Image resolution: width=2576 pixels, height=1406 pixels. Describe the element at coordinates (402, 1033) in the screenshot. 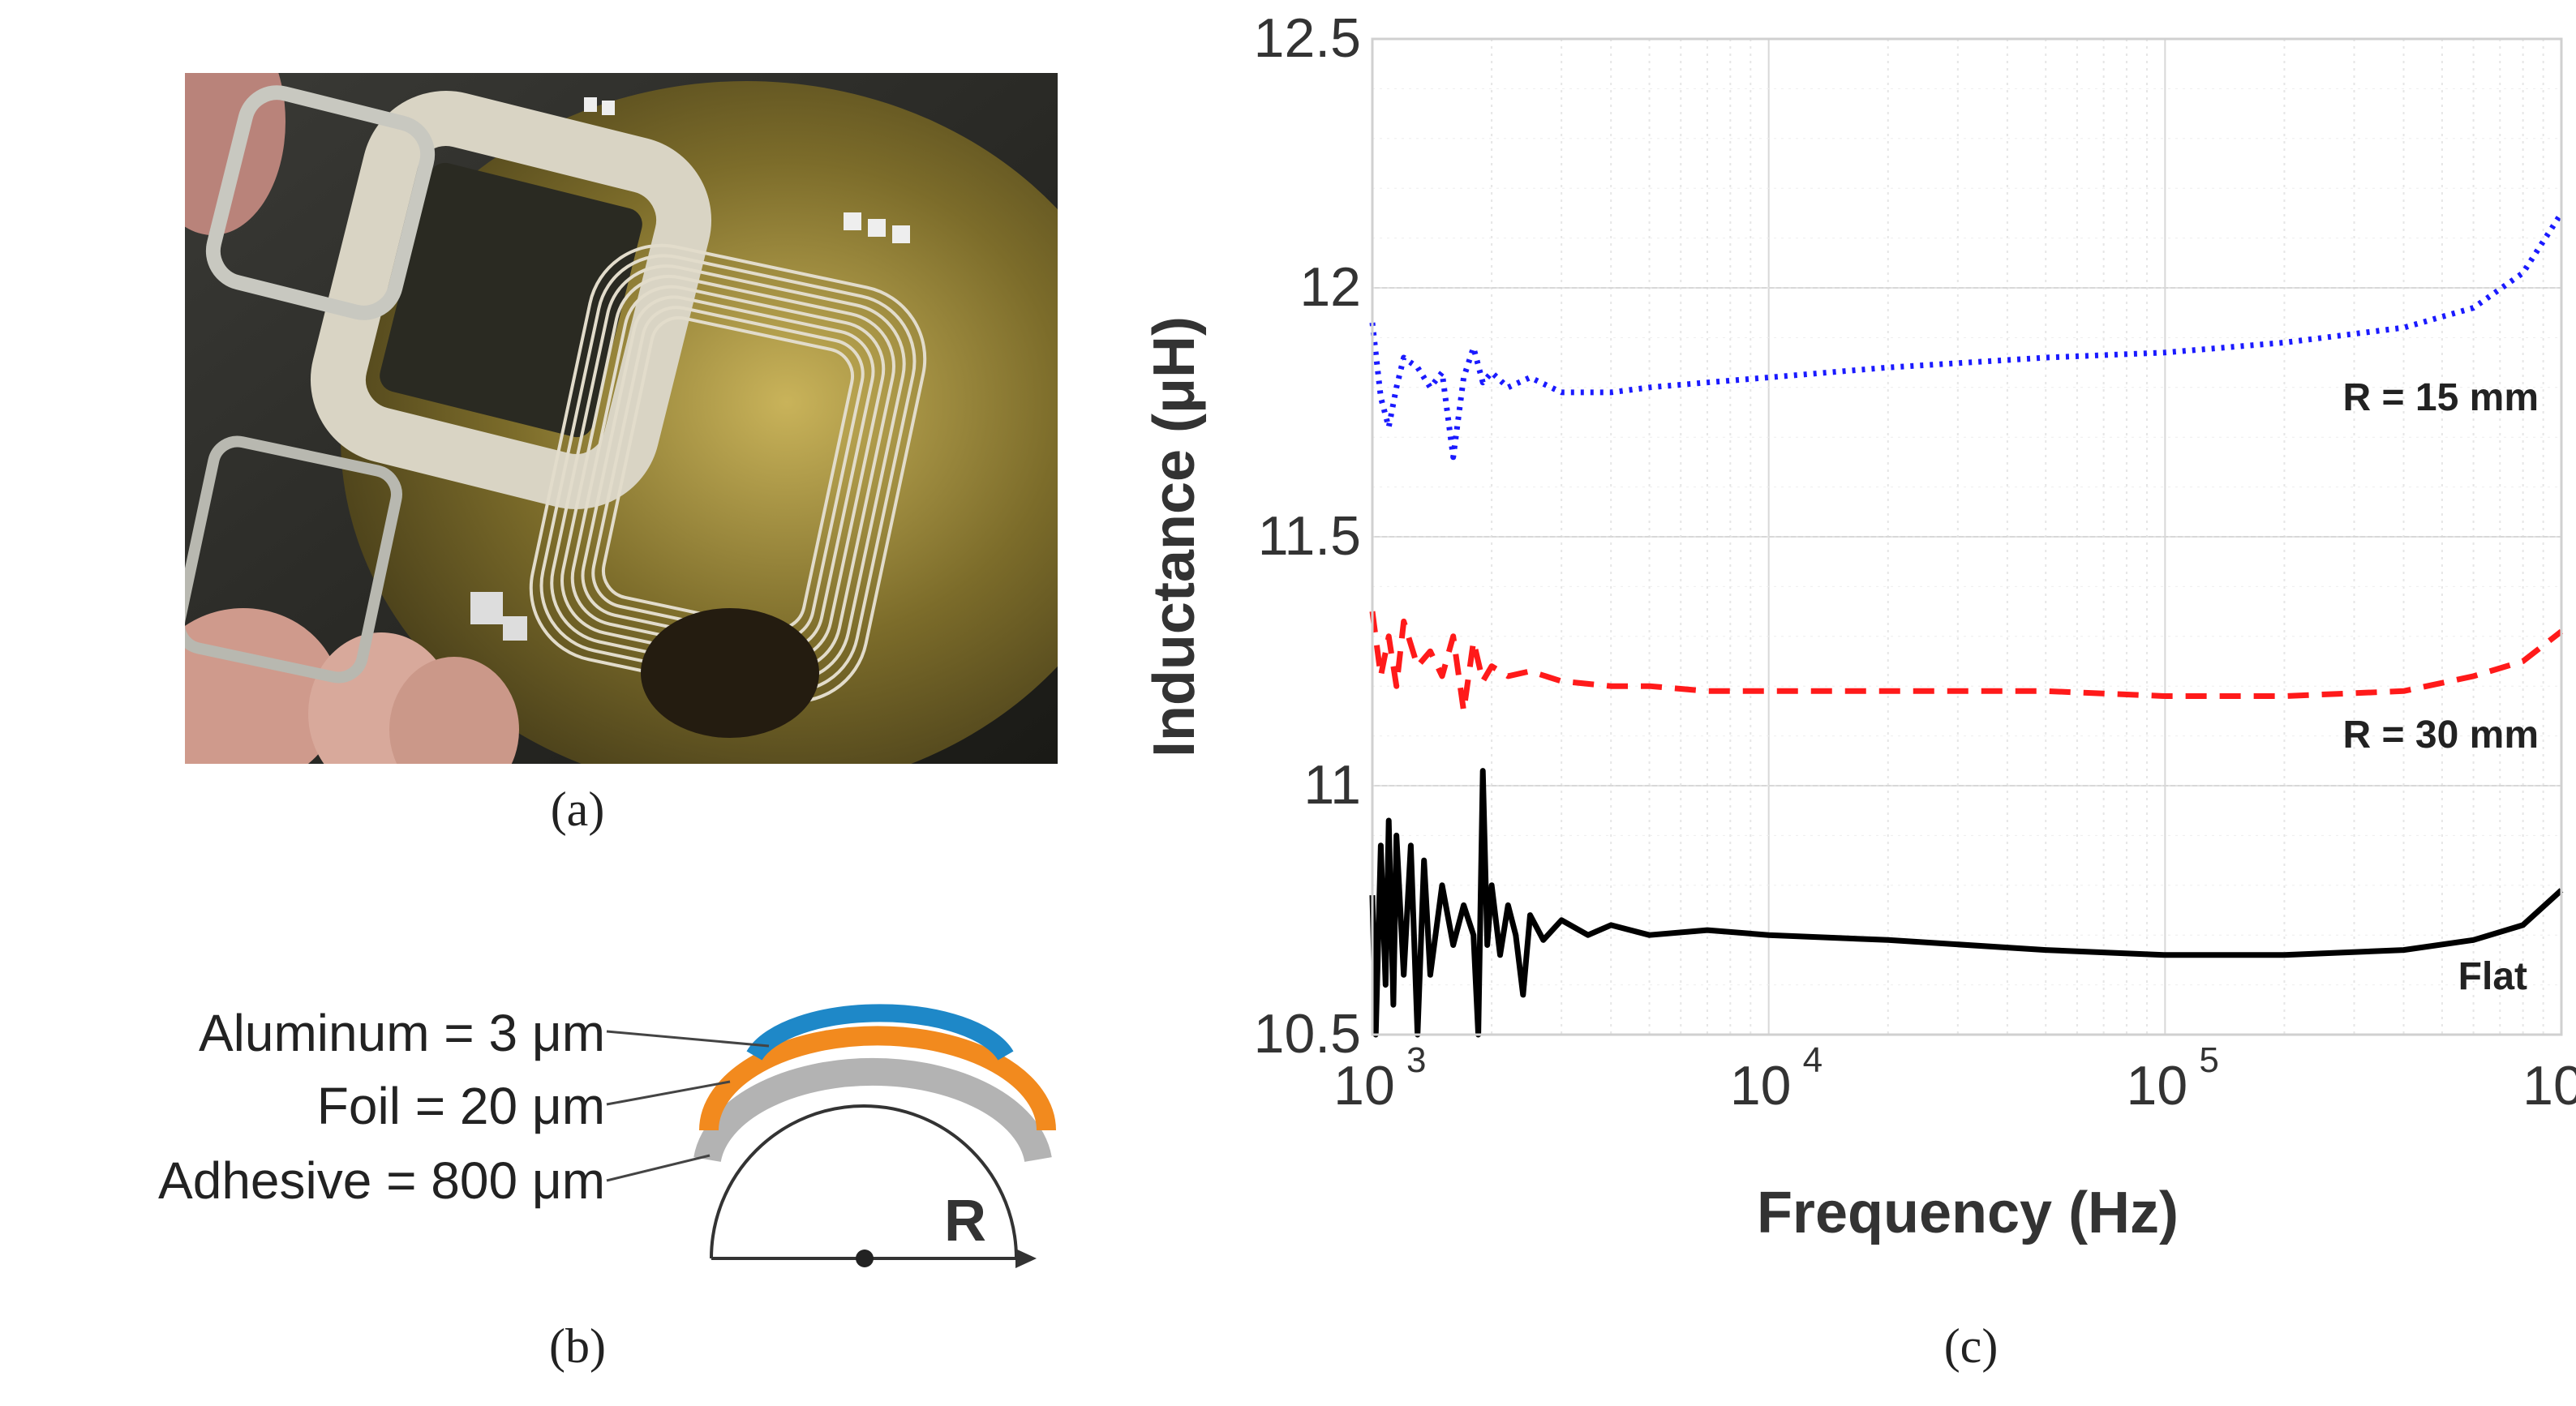

I see `aluminum-label: Aluminum = 3 μm` at that location.